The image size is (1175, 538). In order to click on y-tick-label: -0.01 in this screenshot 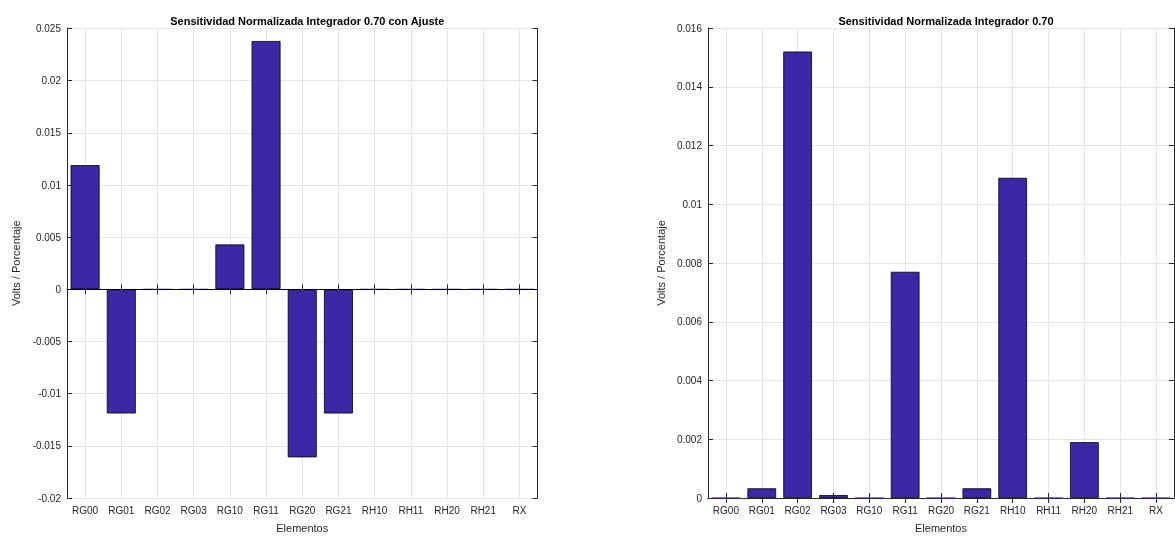, I will do `click(50, 394)`.